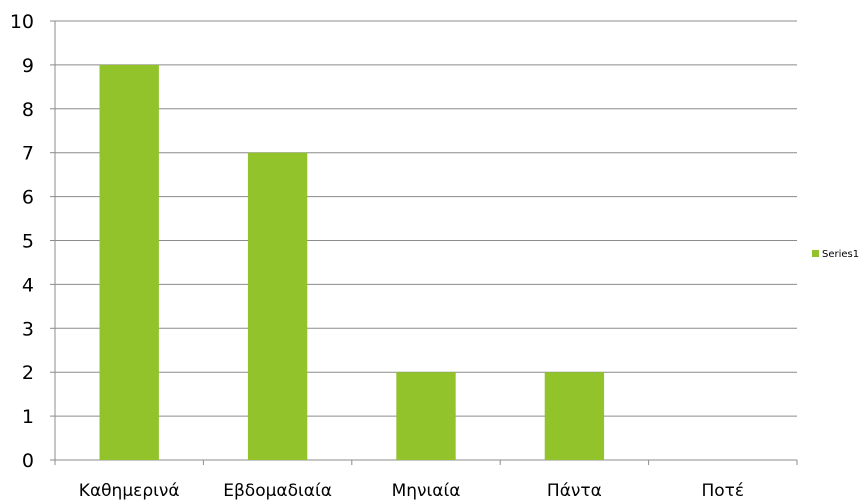  I want to click on x-category-label: Καθημερινά, so click(129, 491).